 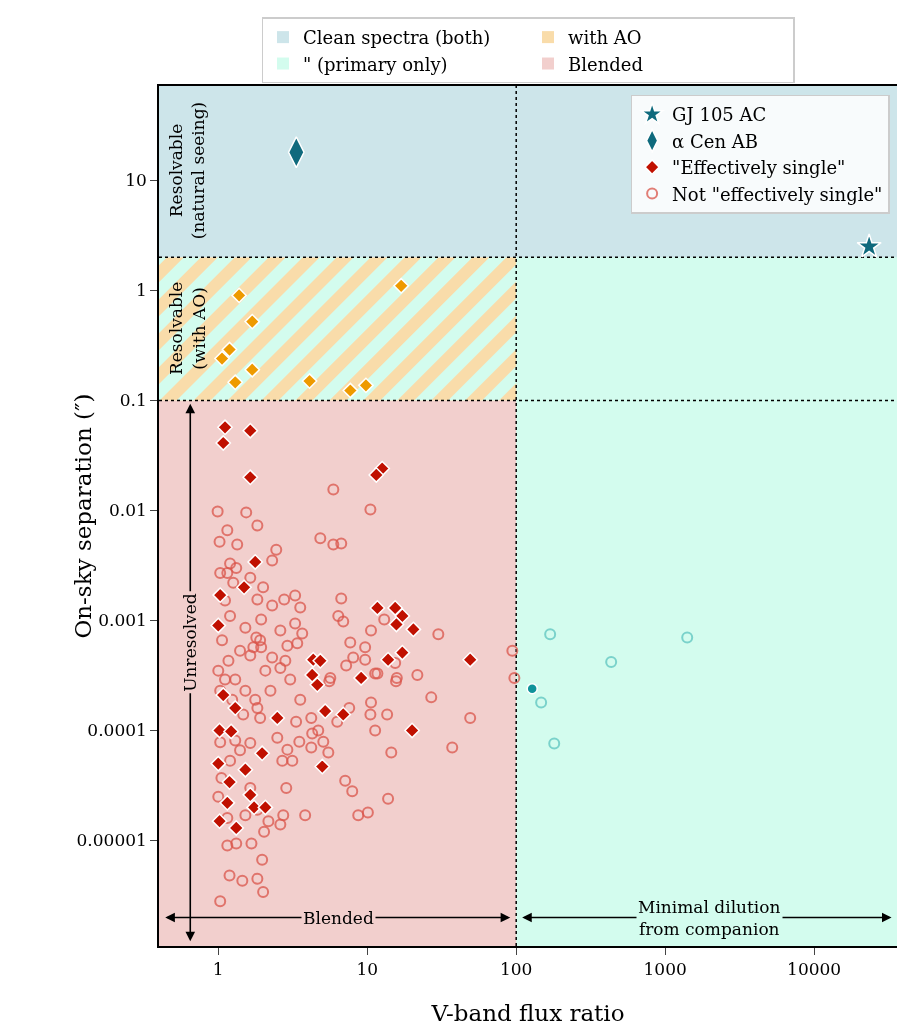 What do you see at coordinates (777, 194) in the screenshot?
I see `legend-label: Not "effectively single"` at bounding box center [777, 194].